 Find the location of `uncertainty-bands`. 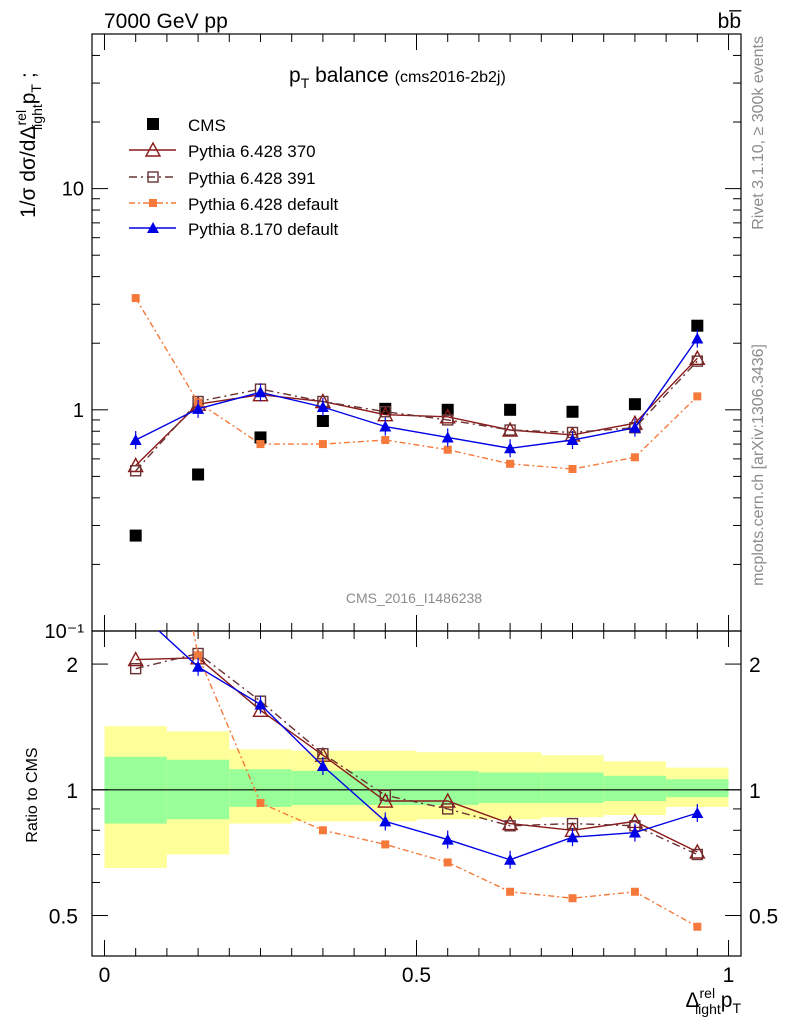

uncertainty-bands is located at coordinates (416, 797).